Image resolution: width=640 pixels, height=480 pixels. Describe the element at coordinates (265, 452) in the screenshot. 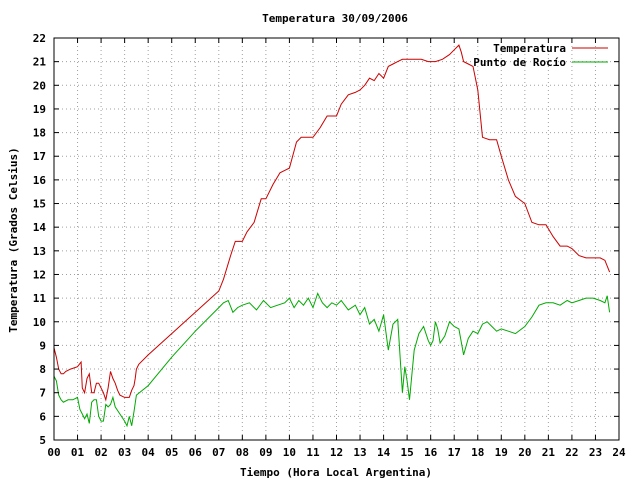

I see `x-tick-label: 09` at that location.